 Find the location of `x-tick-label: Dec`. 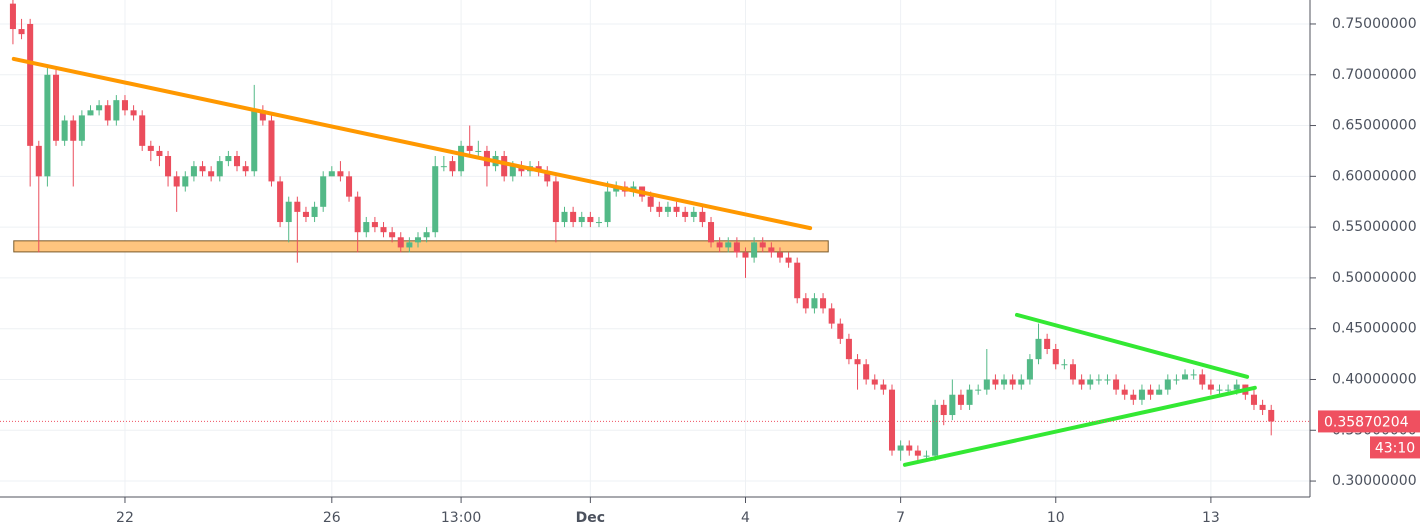

x-tick-label: Dec is located at coordinates (590, 518).